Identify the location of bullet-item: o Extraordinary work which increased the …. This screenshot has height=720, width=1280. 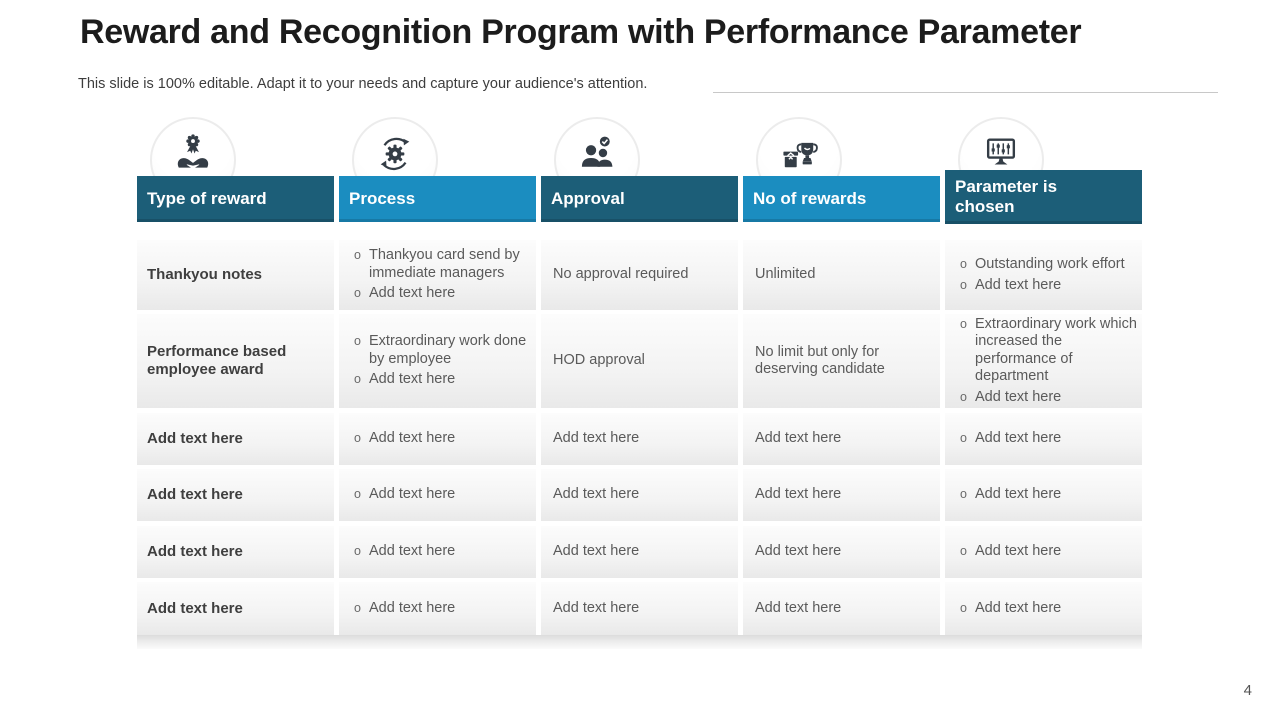
(1043, 351).